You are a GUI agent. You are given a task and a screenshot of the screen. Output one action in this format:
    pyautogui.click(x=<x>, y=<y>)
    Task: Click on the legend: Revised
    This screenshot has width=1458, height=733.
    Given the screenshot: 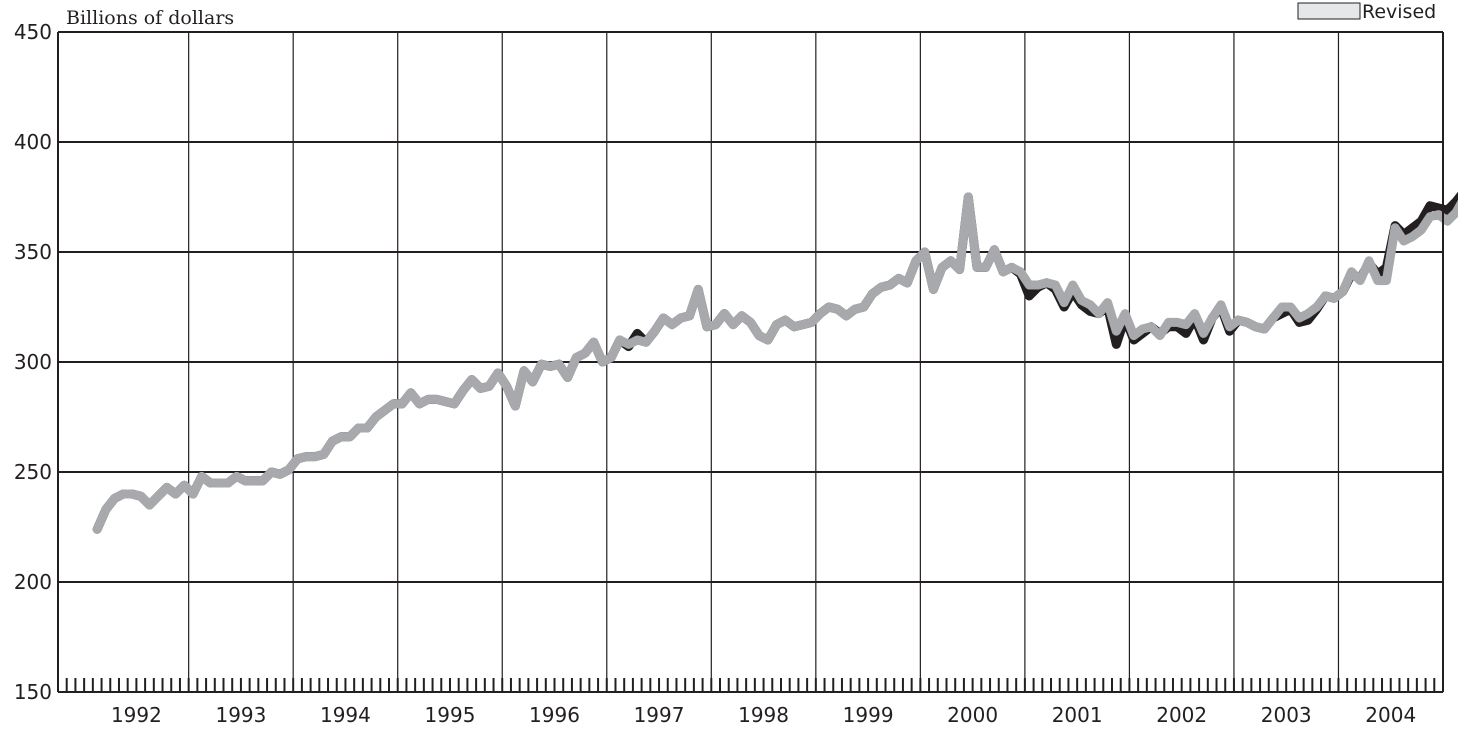 What is the action you would take?
    pyautogui.click(x=1366, y=12)
    